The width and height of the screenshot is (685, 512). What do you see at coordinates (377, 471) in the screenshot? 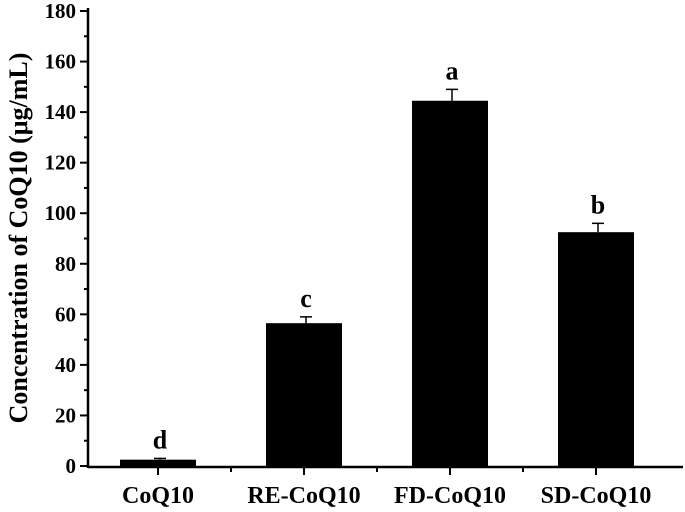
I see `x-ticks` at bounding box center [377, 471].